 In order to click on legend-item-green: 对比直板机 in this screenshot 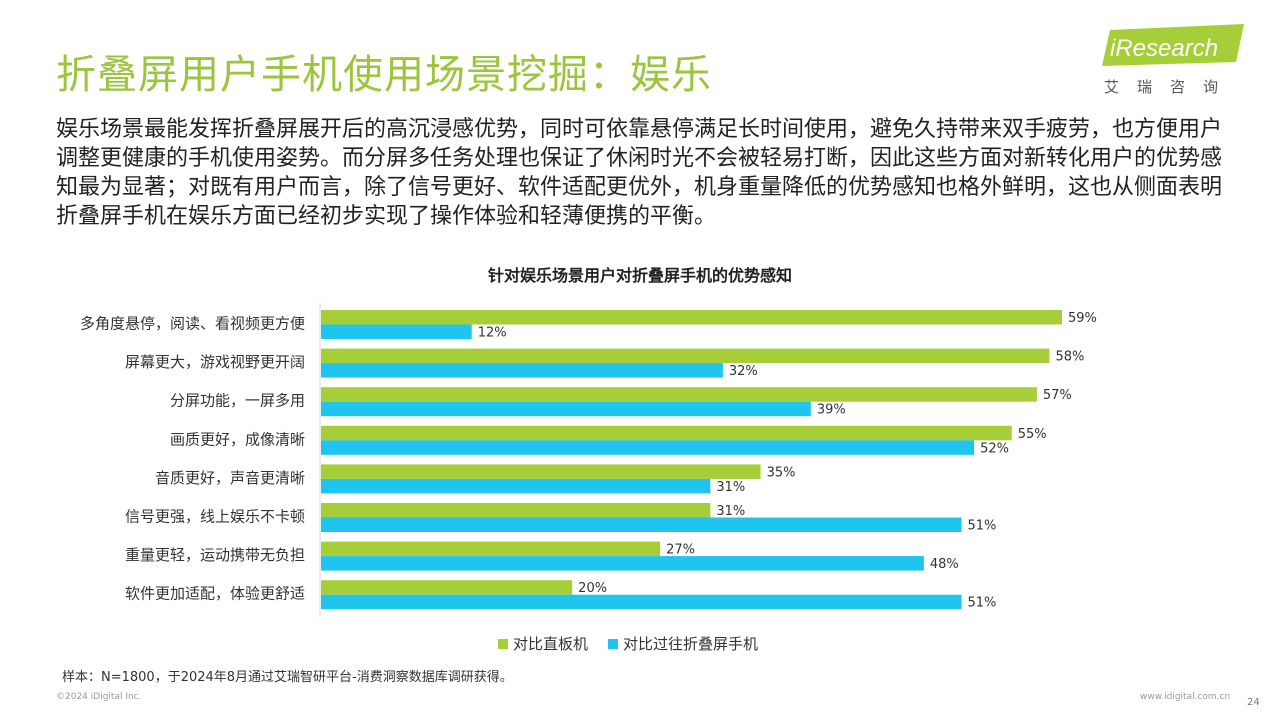, I will do `click(543, 643)`.